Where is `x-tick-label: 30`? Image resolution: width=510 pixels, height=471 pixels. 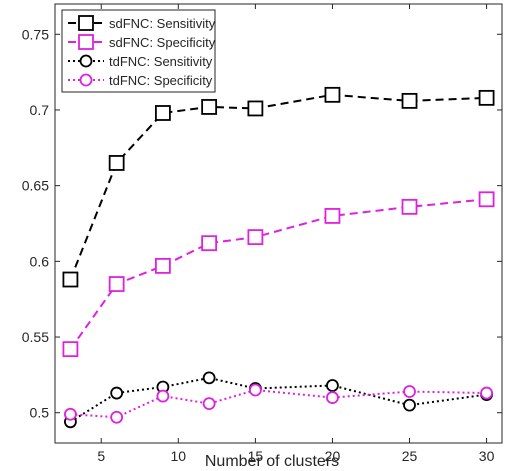
x-tick-label: 30 is located at coordinates (487, 456).